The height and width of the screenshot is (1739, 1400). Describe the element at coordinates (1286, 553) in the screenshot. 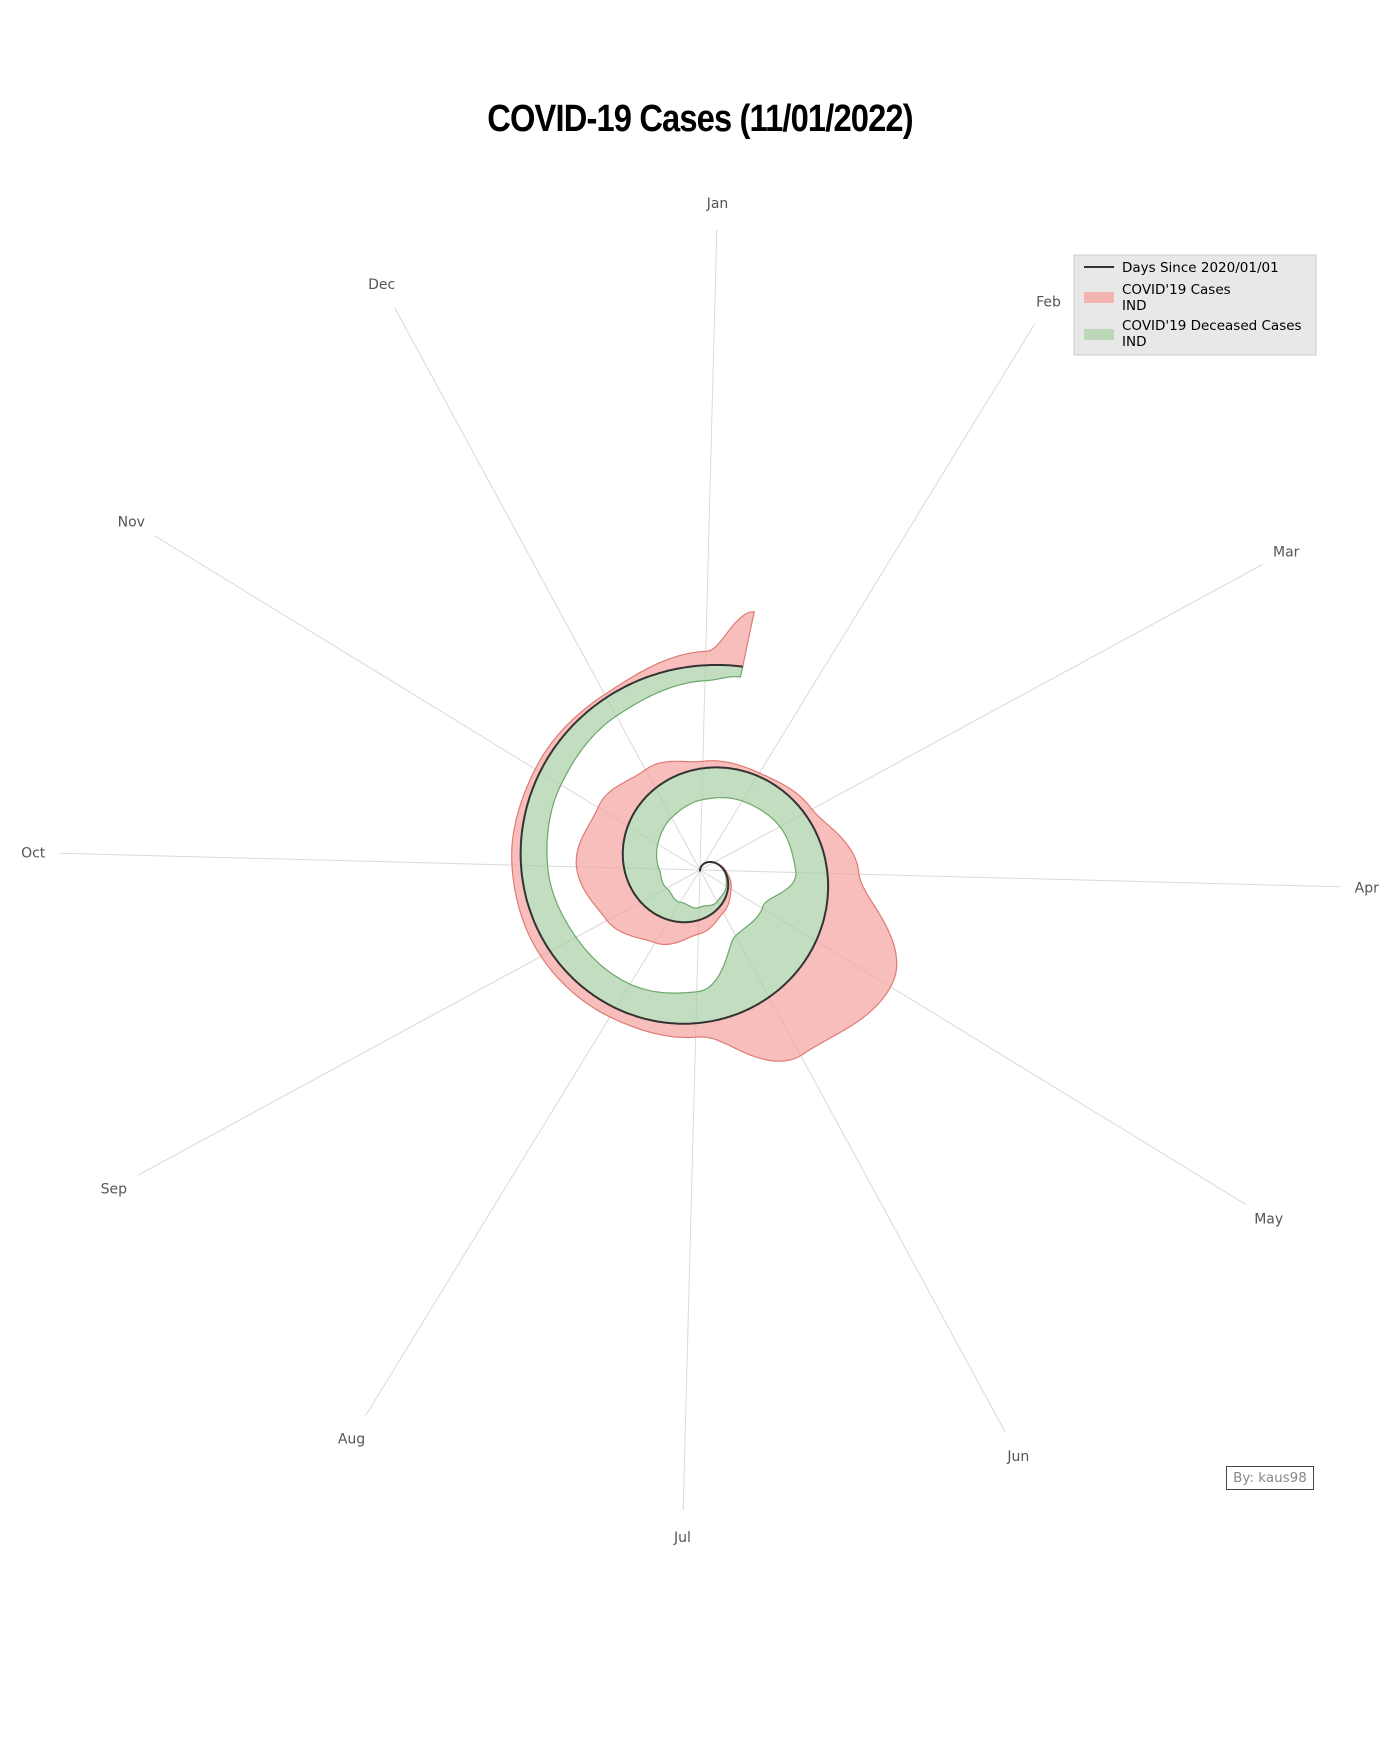

I see `month-label-mar: Mar` at that location.